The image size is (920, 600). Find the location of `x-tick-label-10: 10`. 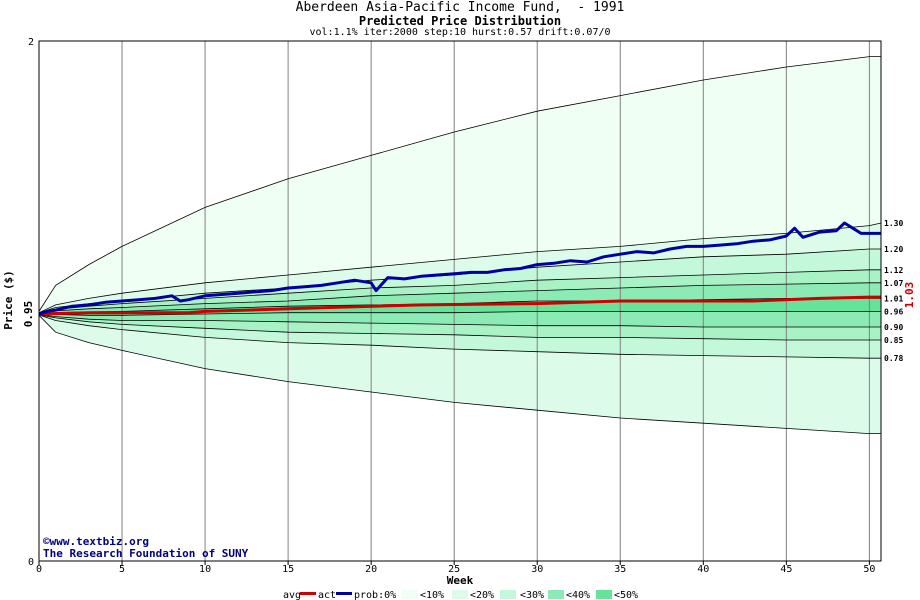

x-tick-label-10: 10 is located at coordinates (205, 569).